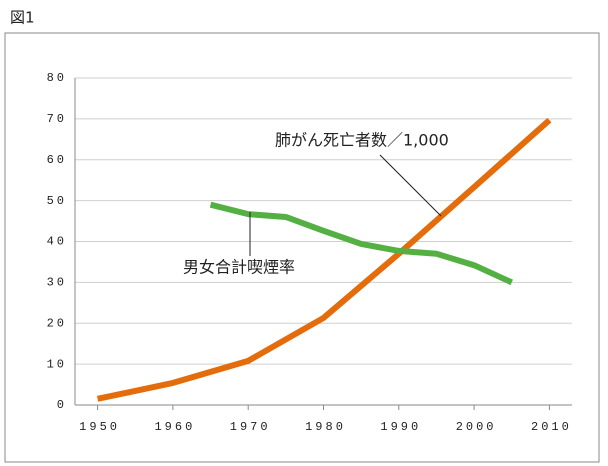  Describe the element at coordinates (57, 283) in the screenshot. I see `y-tick-label: 30` at that location.